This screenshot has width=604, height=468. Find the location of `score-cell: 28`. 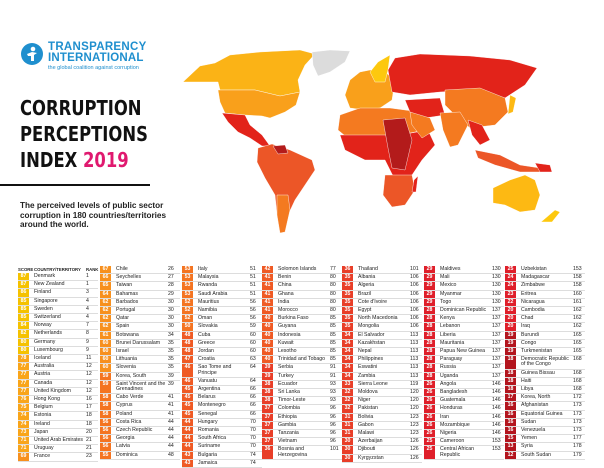

score-cell: 28 is located at coordinates (429, 352).